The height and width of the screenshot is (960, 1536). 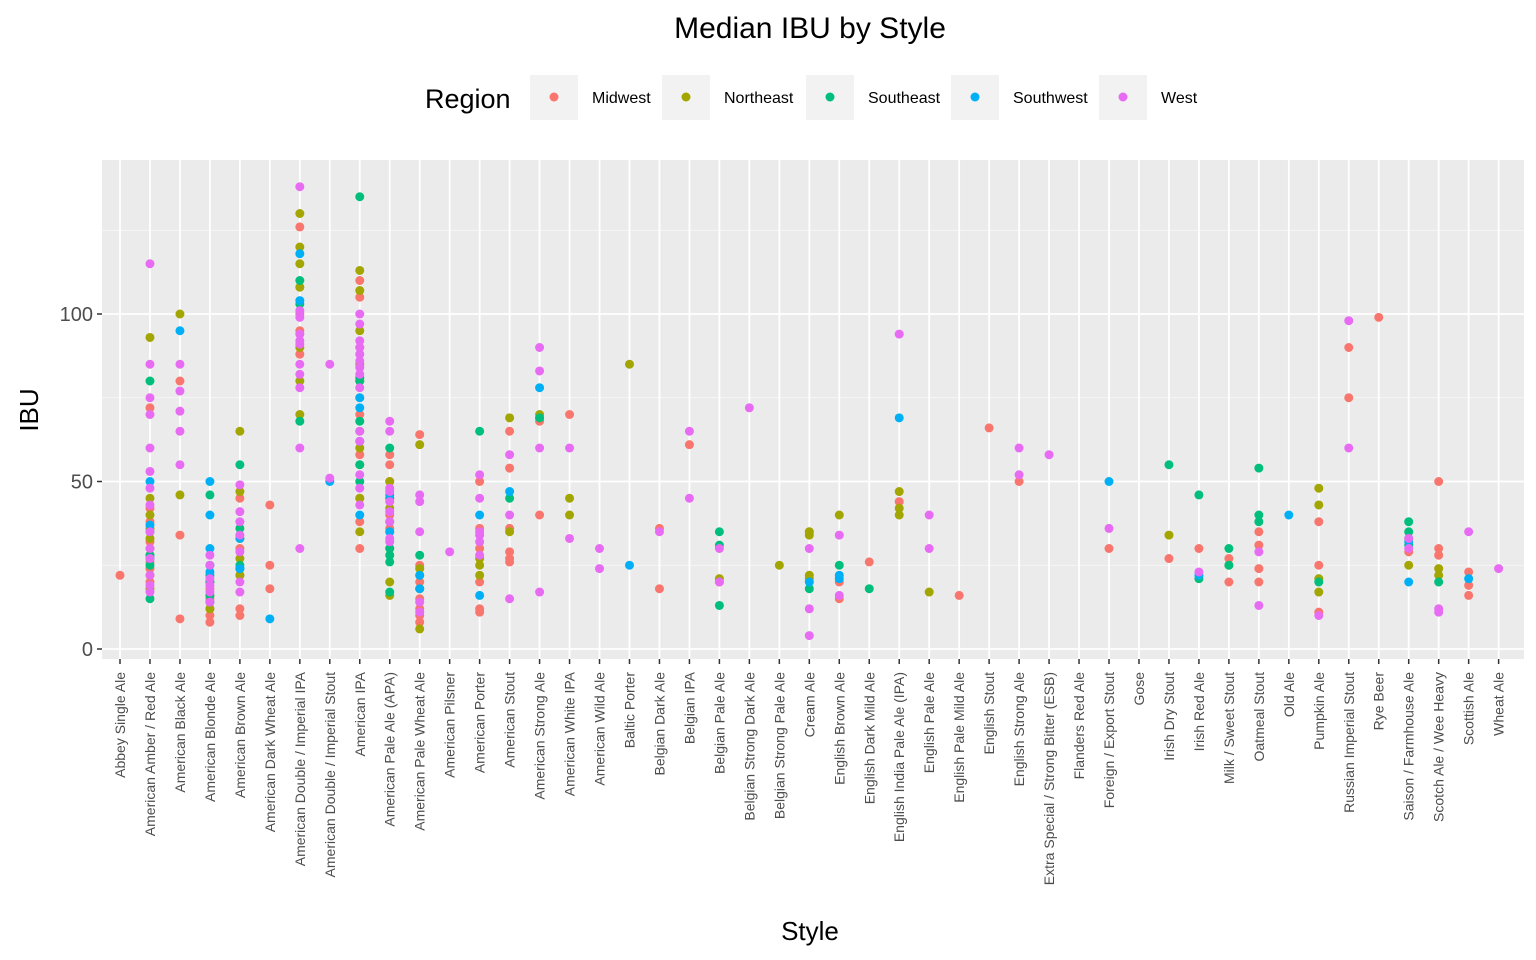 I want to click on y-axis: 0 50 100, so click(x=81, y=482).